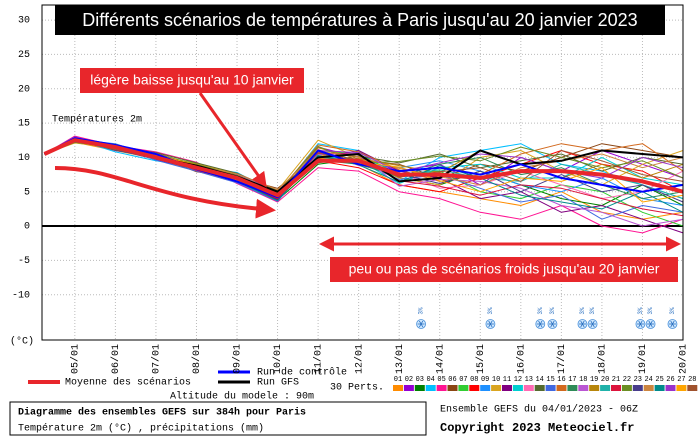  Describe the element at coordinates (605, 380) in the screenshot. I see `member-label: 20` at that location.